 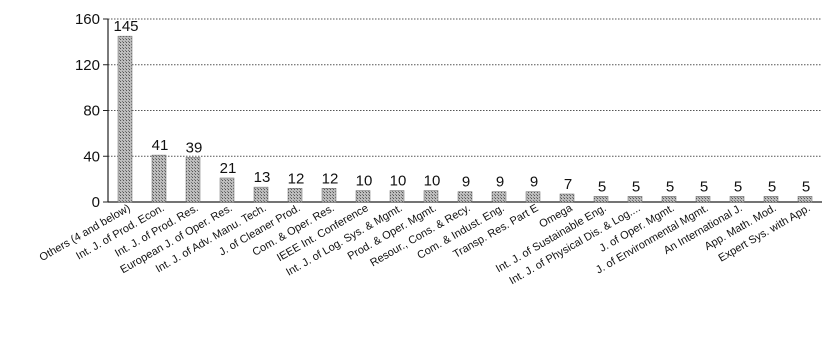 What do you see at coordinates (125, 26) in the screenshot?
I see `data-label: 145` at bounding box center [125, 26].